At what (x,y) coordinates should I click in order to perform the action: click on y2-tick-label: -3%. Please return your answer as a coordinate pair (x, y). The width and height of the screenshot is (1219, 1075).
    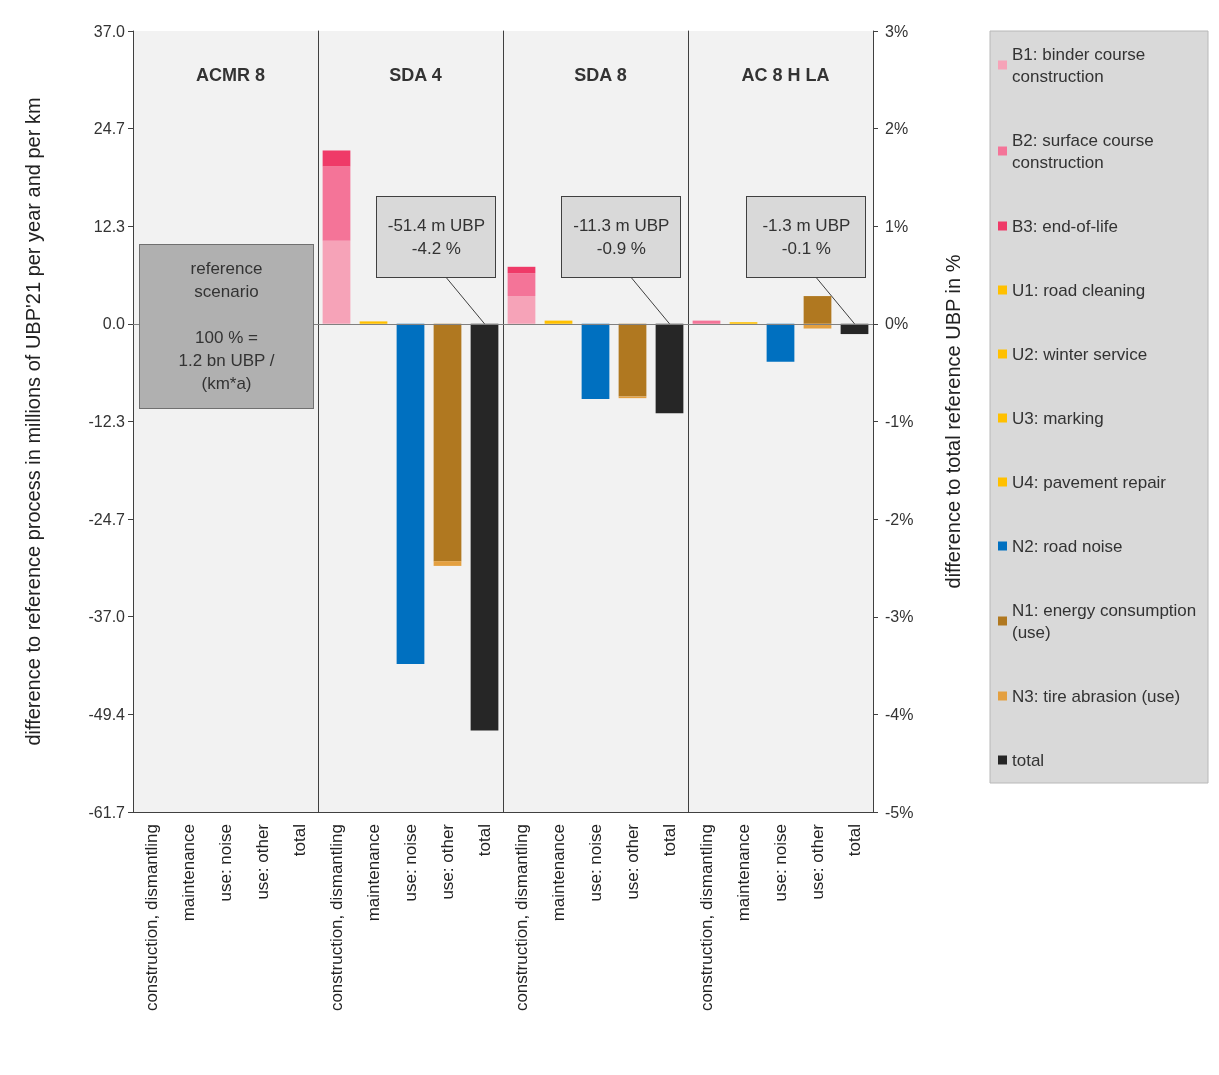
    Looking at the image, I should click on (899, 617).